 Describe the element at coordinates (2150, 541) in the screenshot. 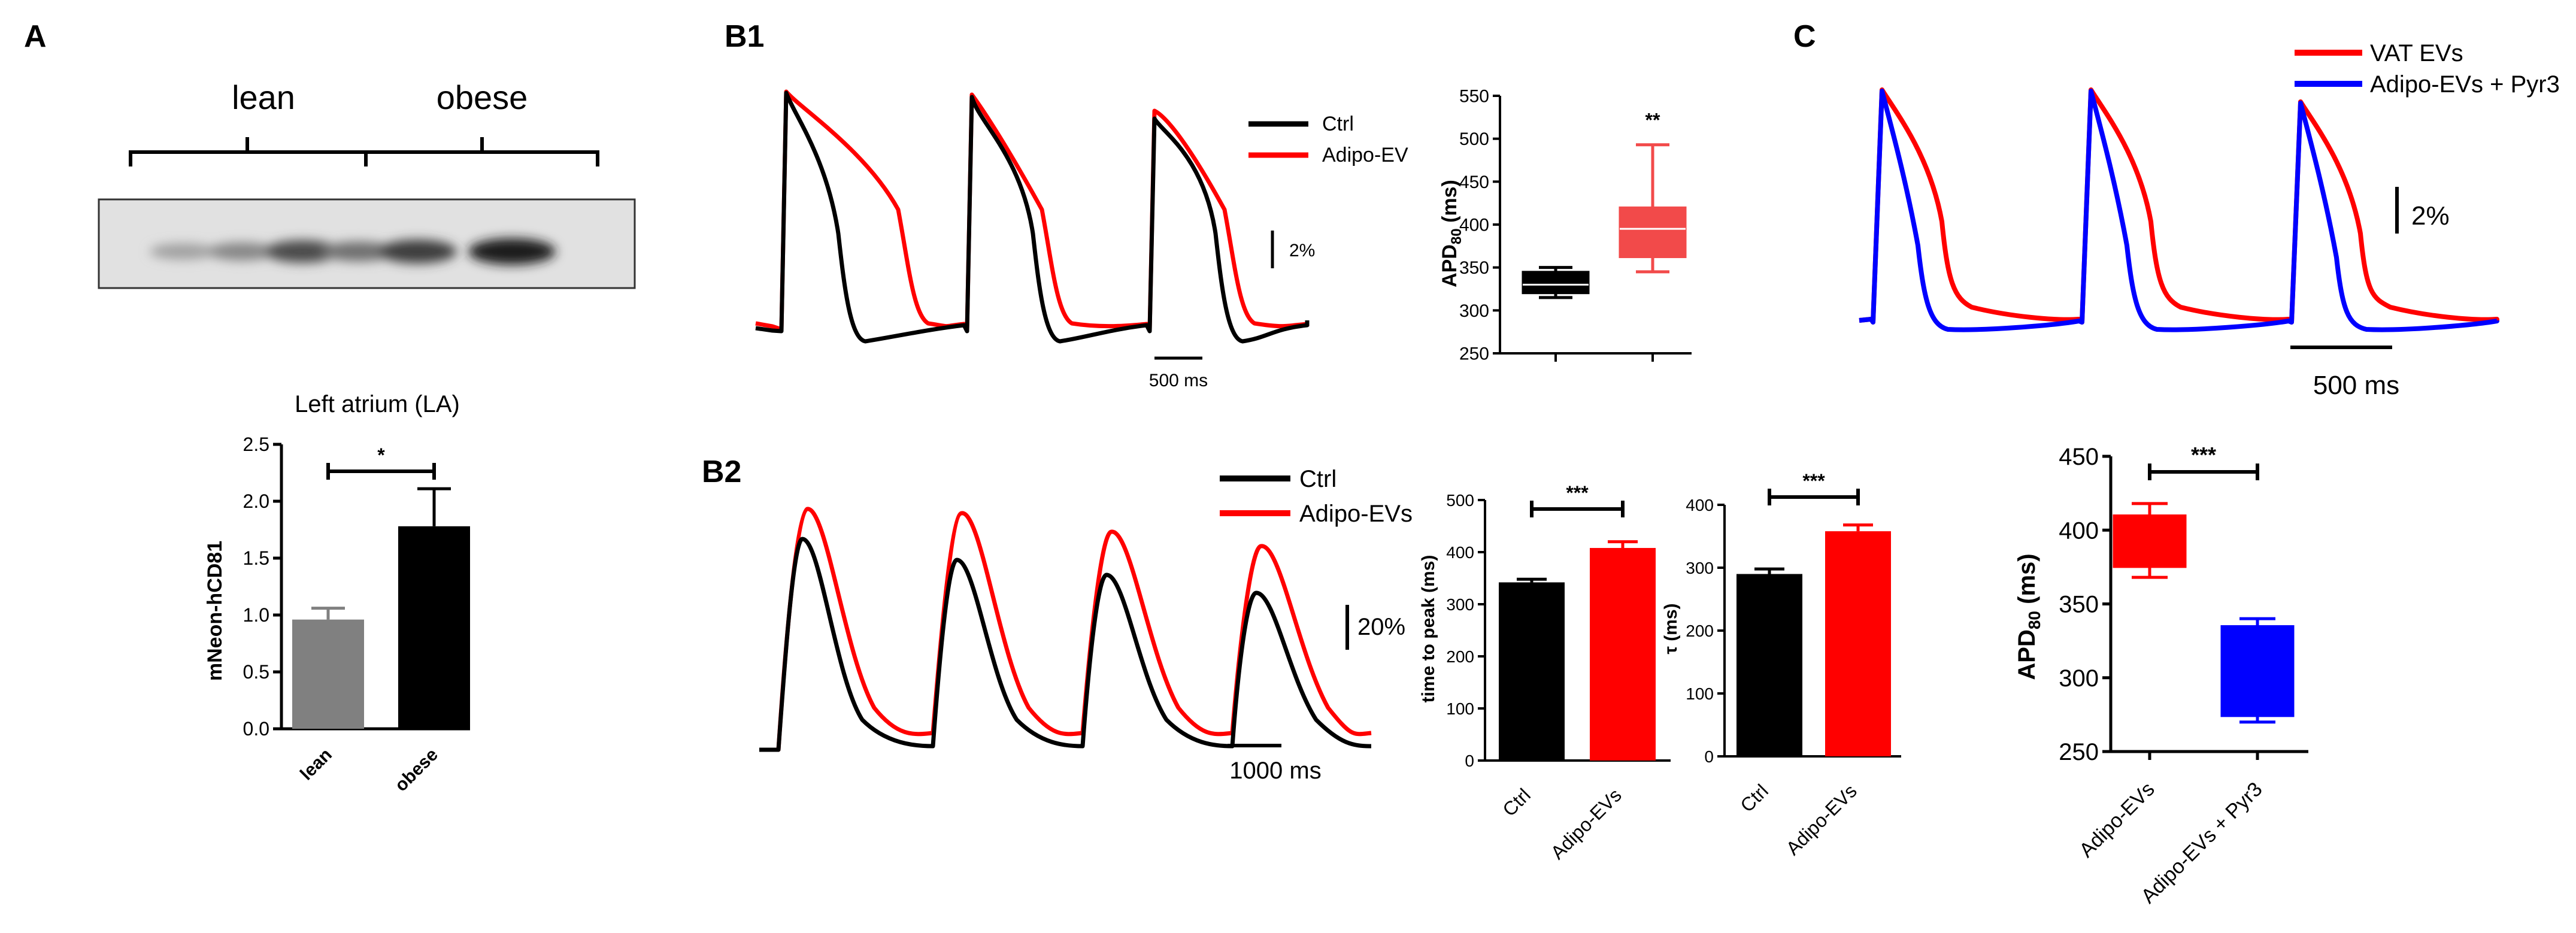

I see `box-adipo-evs` at that location.